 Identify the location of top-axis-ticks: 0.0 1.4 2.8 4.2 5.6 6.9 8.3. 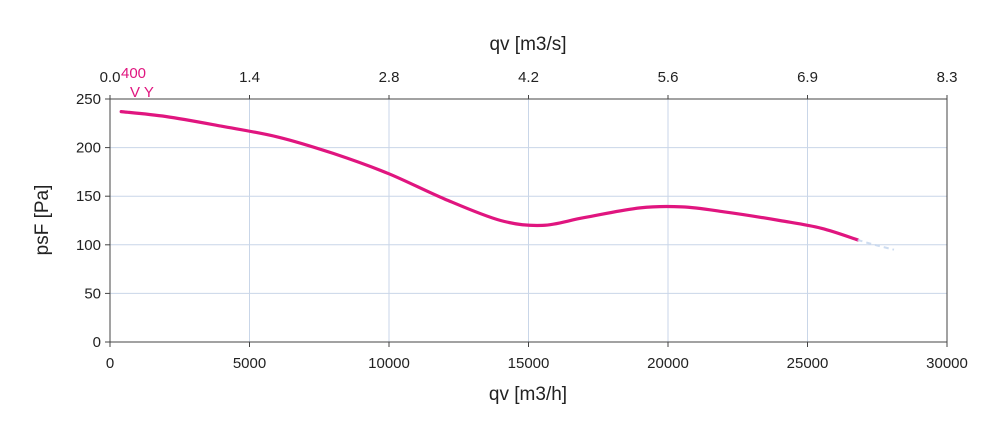
(529, 84).